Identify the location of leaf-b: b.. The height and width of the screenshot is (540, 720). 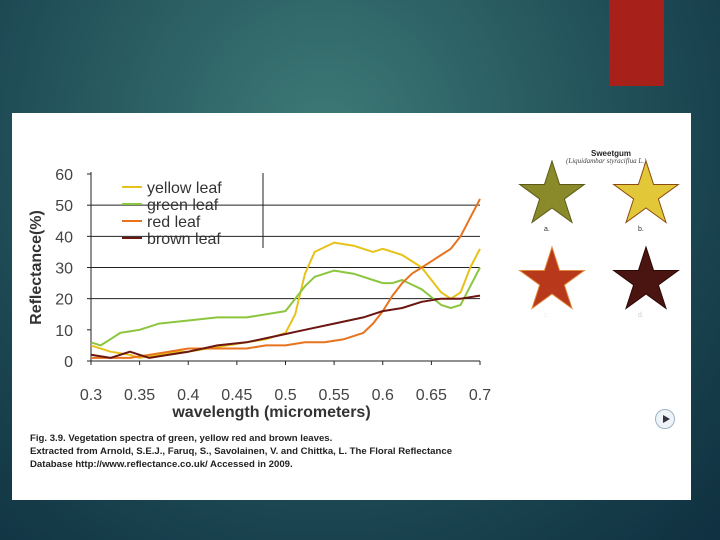
(646, 196).